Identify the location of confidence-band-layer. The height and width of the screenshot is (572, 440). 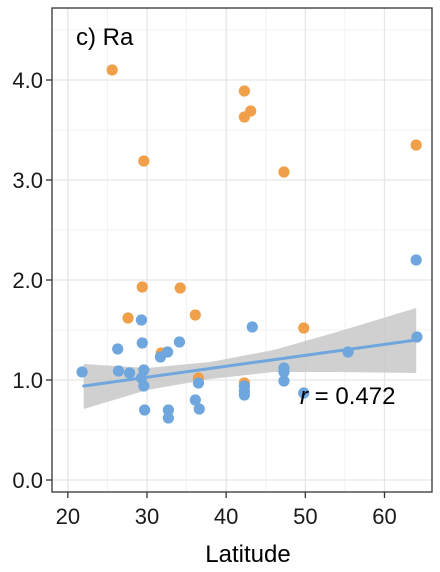
(250, 358).